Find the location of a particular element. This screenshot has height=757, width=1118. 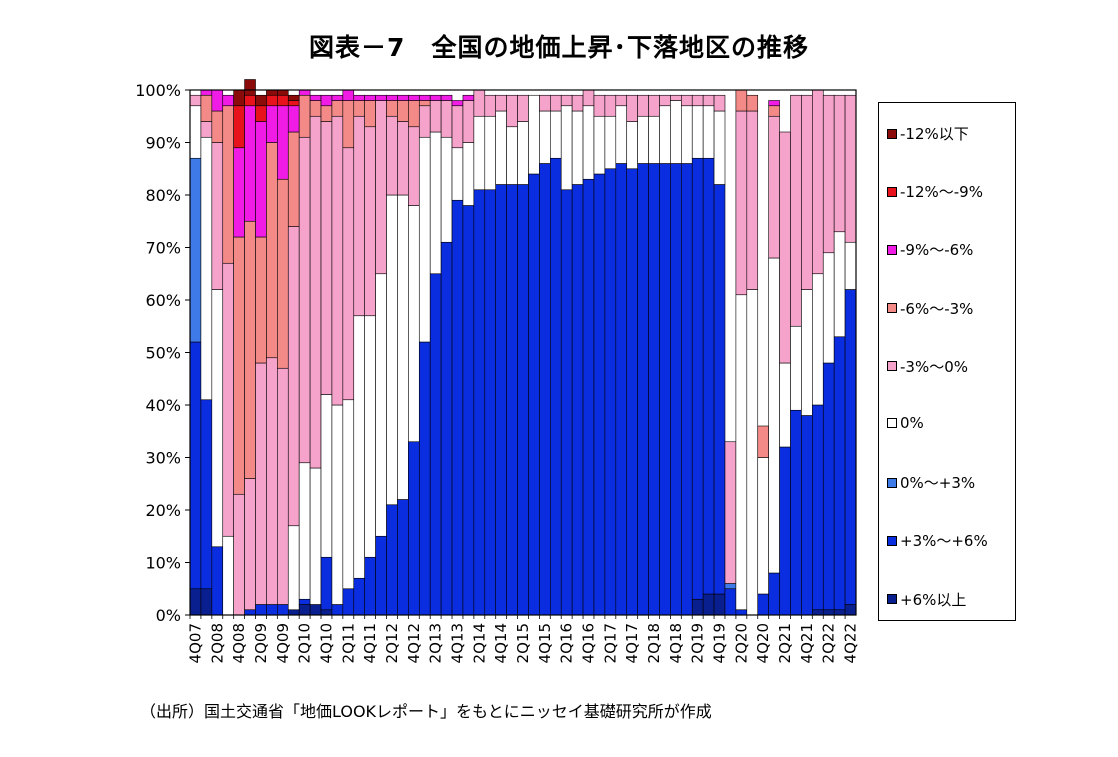

x-tick-label: 4Q18 is located at coordinates (676, 643).